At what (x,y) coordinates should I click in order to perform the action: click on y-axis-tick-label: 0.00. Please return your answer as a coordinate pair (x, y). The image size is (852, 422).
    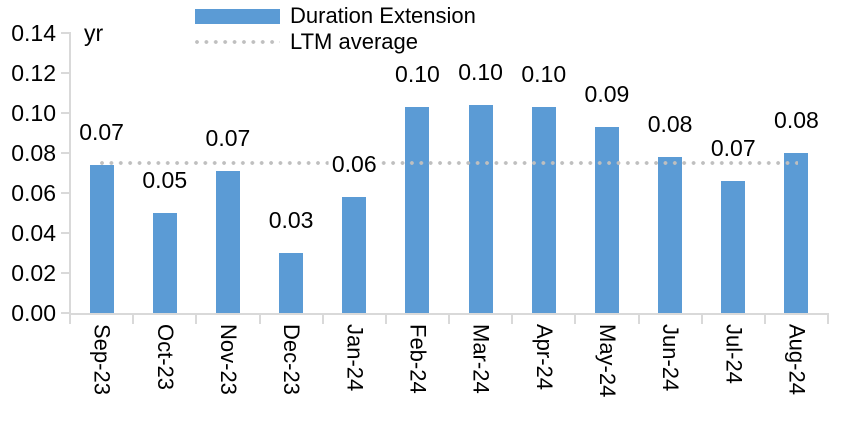
    Looking at the image, I should click on (33, 313).